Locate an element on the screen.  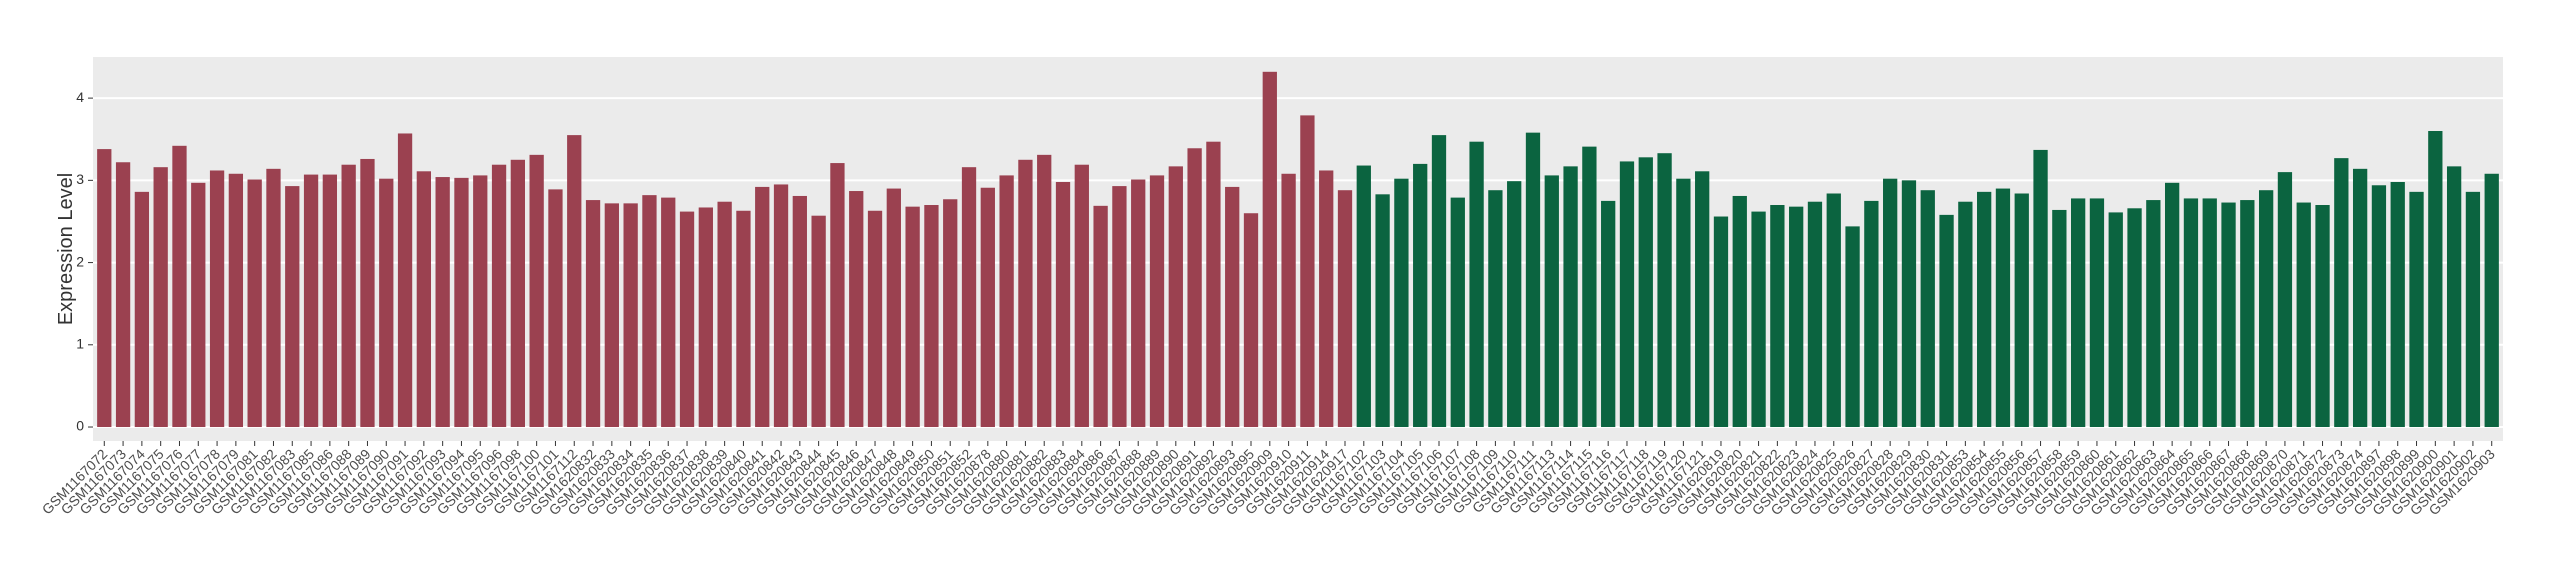
y-tick-label: 4 is located at coordinates (80, 97).